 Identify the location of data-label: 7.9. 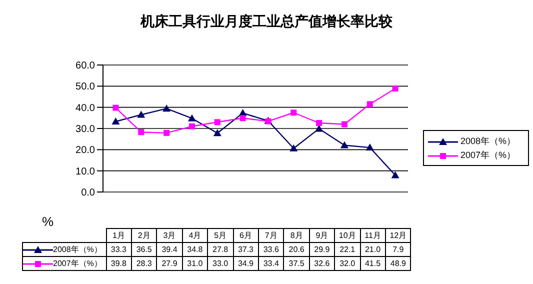
(398, 249).